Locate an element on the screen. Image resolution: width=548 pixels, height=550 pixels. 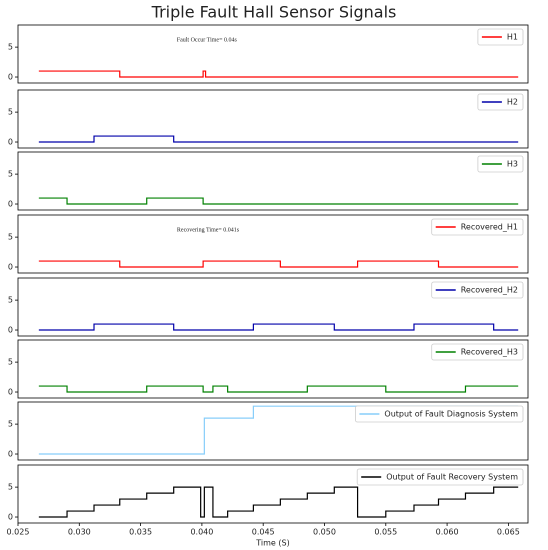
x-tick-label: 0.055 is located at coordinates (385, 532).